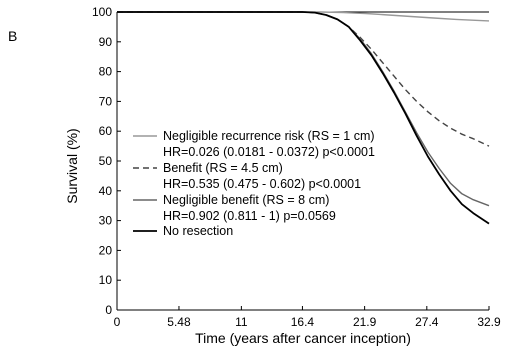 The image size is (513, 349). What do you see at coordinates (365, 322) in the screenshot?
I see `x-tick-label: 21.9` at bounding box center [365, 322].